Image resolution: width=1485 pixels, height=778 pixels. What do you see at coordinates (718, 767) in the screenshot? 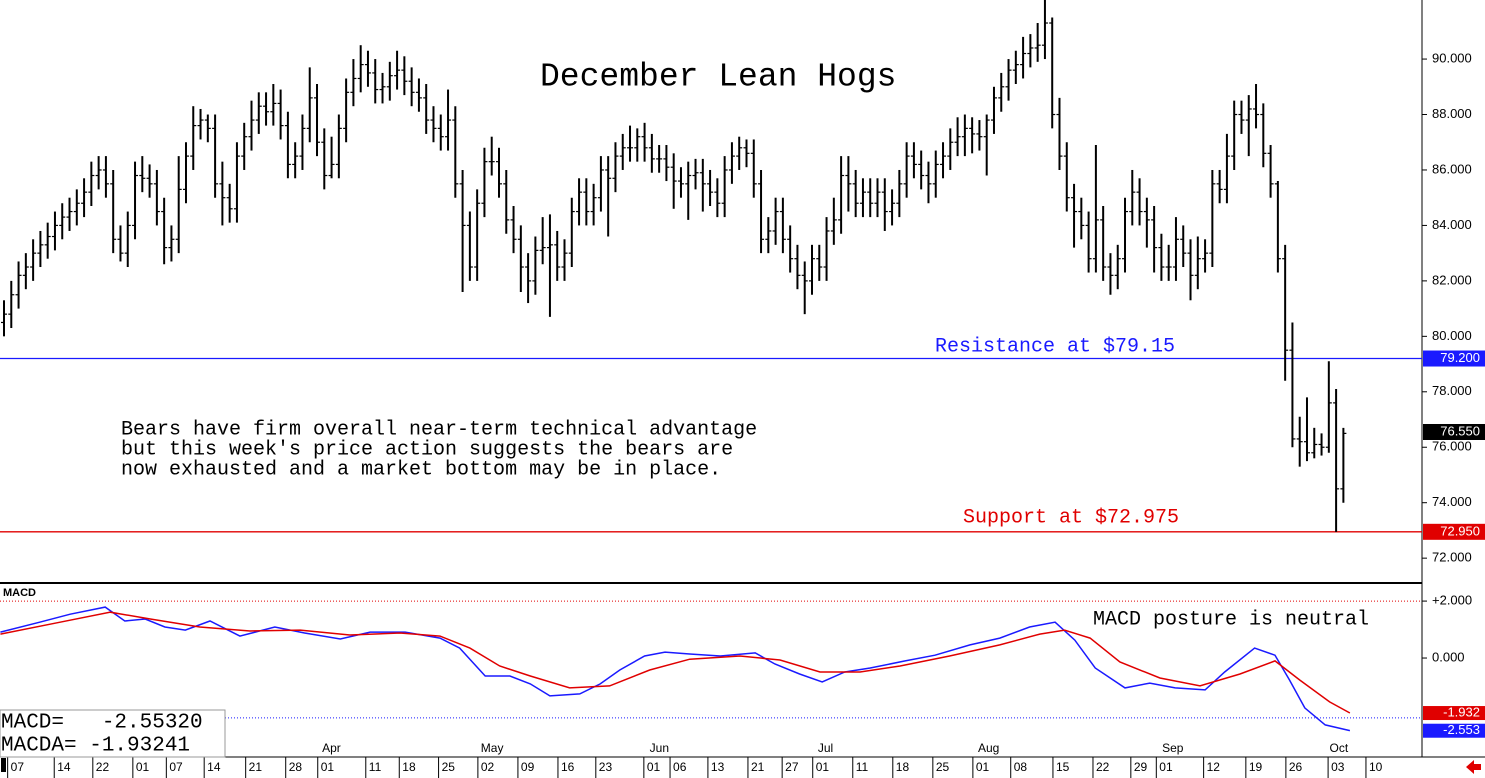
I see `x-tick-label: 13` at bounding box center [718, 767].